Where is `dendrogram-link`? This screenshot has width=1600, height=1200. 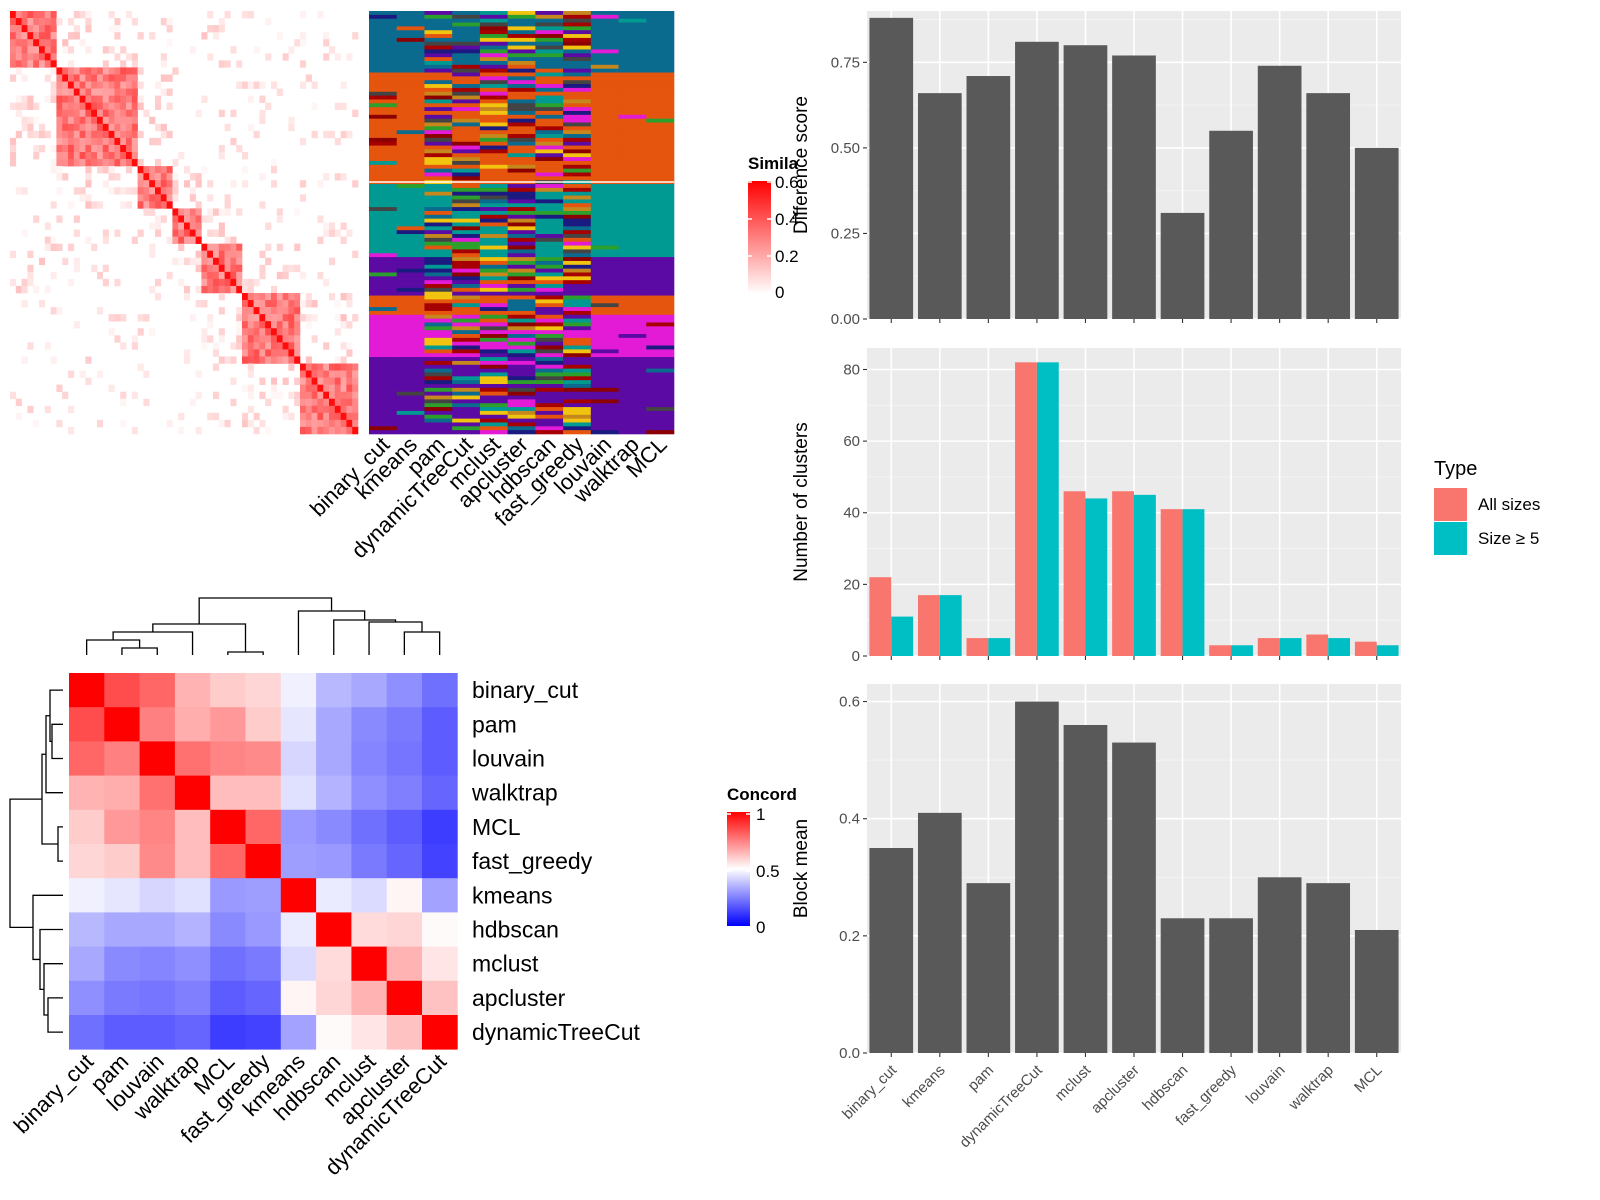 dendrogram-link is located at coordinates (60, 844).